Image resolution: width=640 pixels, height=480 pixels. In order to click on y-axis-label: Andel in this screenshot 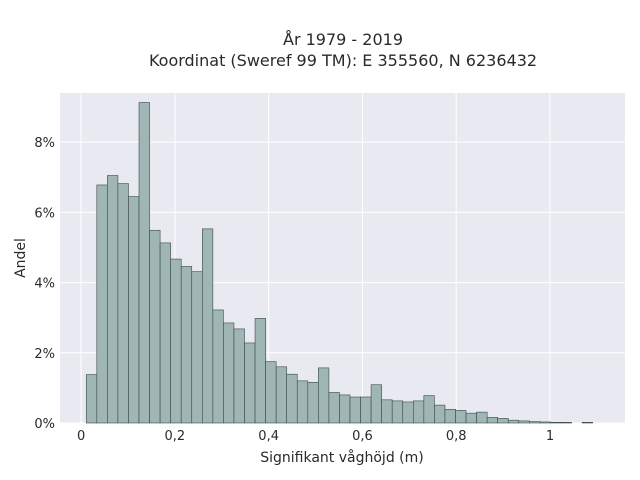, I will do `click(21, 258)`.